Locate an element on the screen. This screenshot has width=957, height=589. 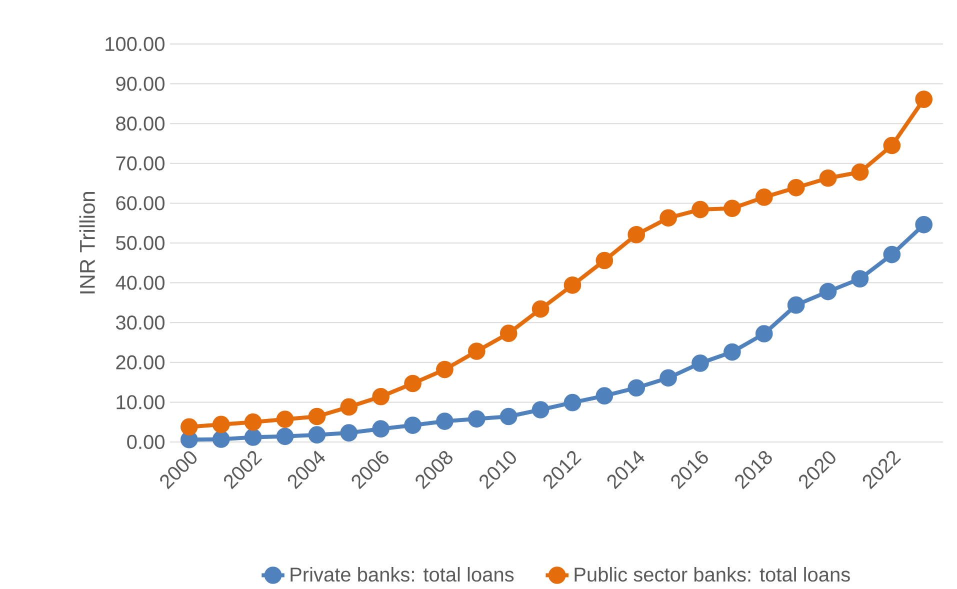
y-tick-label: 50.00 is located at coordinates (140, 243).